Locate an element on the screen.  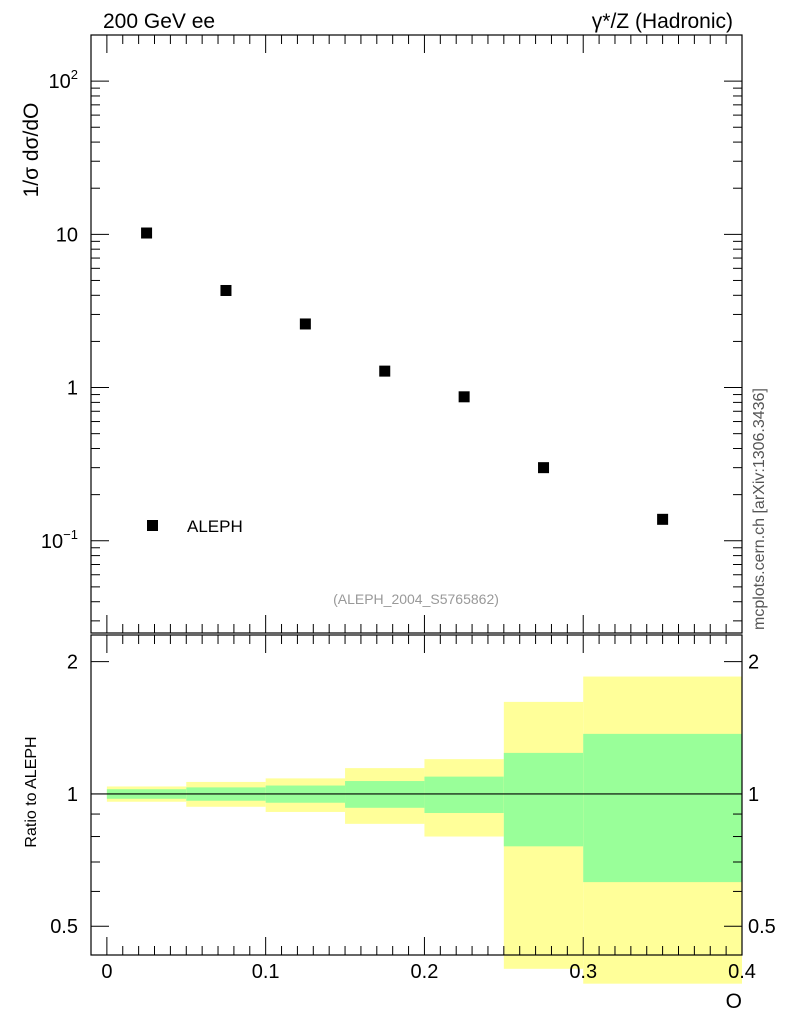
y-tick-label: 10⁻¹ is located at coordinates (59, 540).